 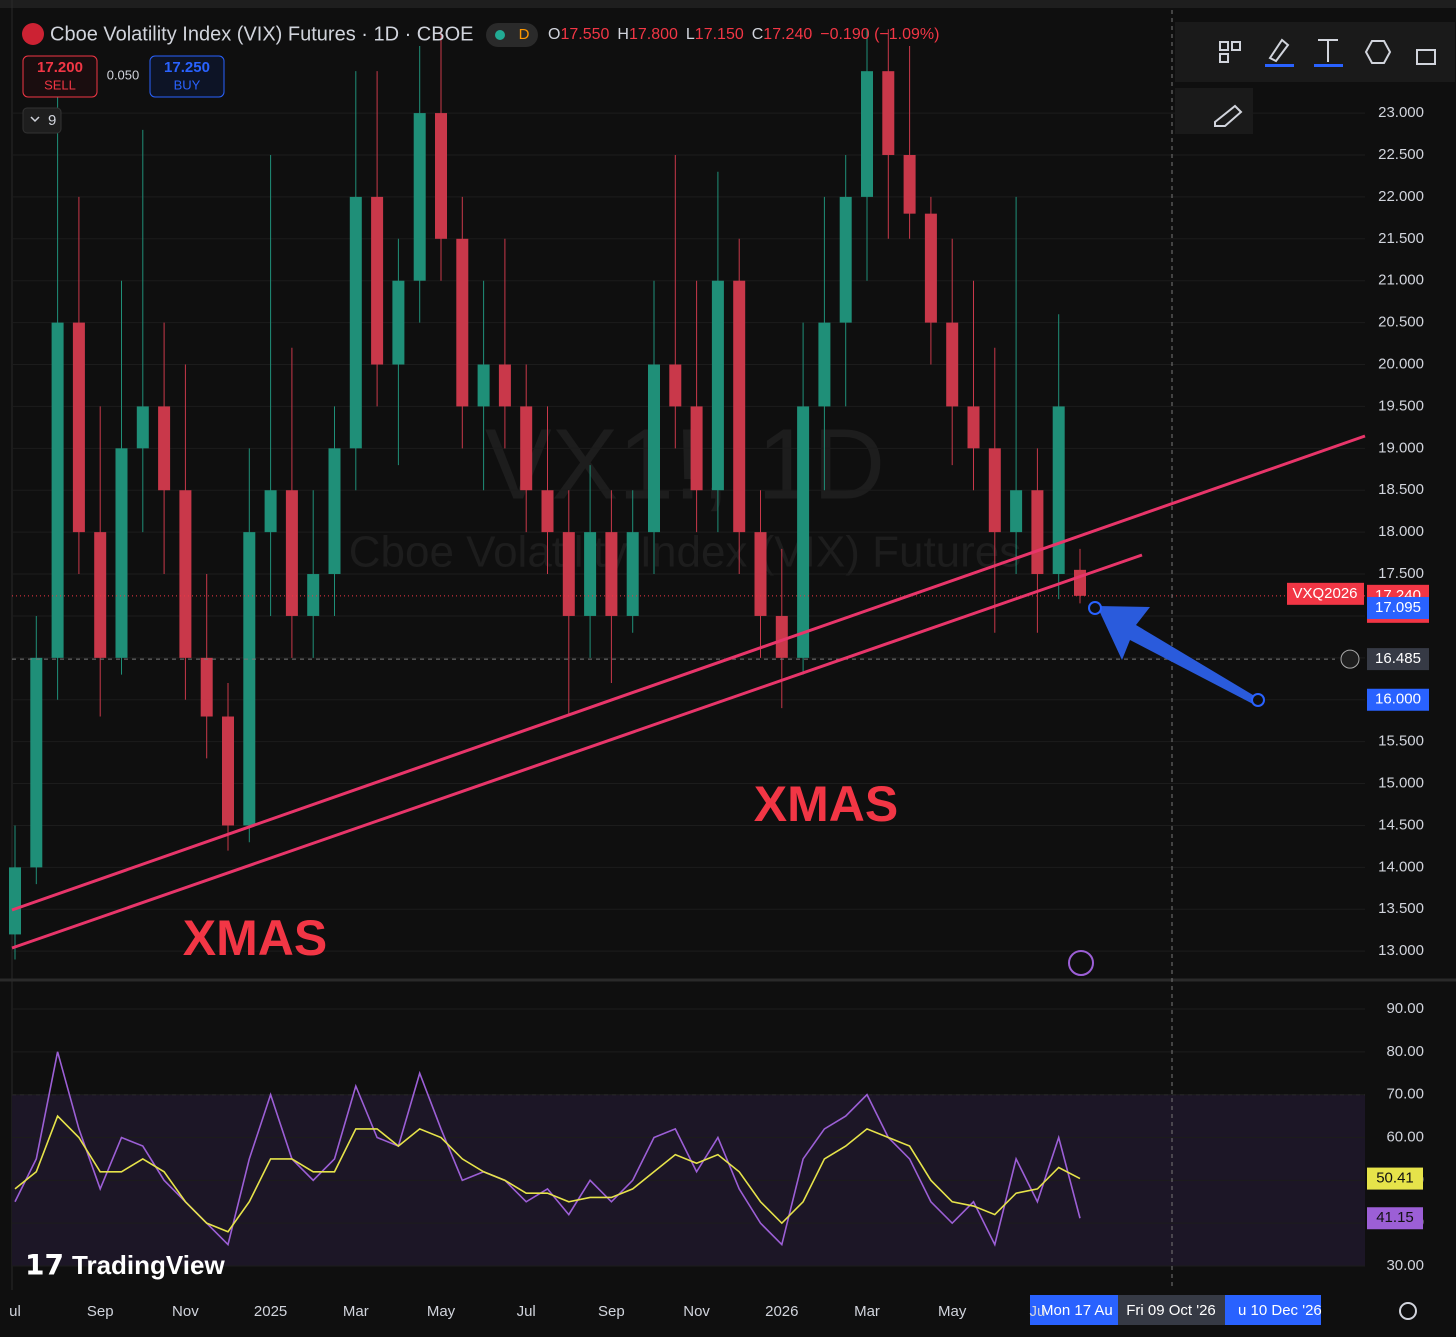 What do you see at coordinates (758, 34) in the screenshot?
I see `ohlc-key: C` at bounding box center [758, 34].